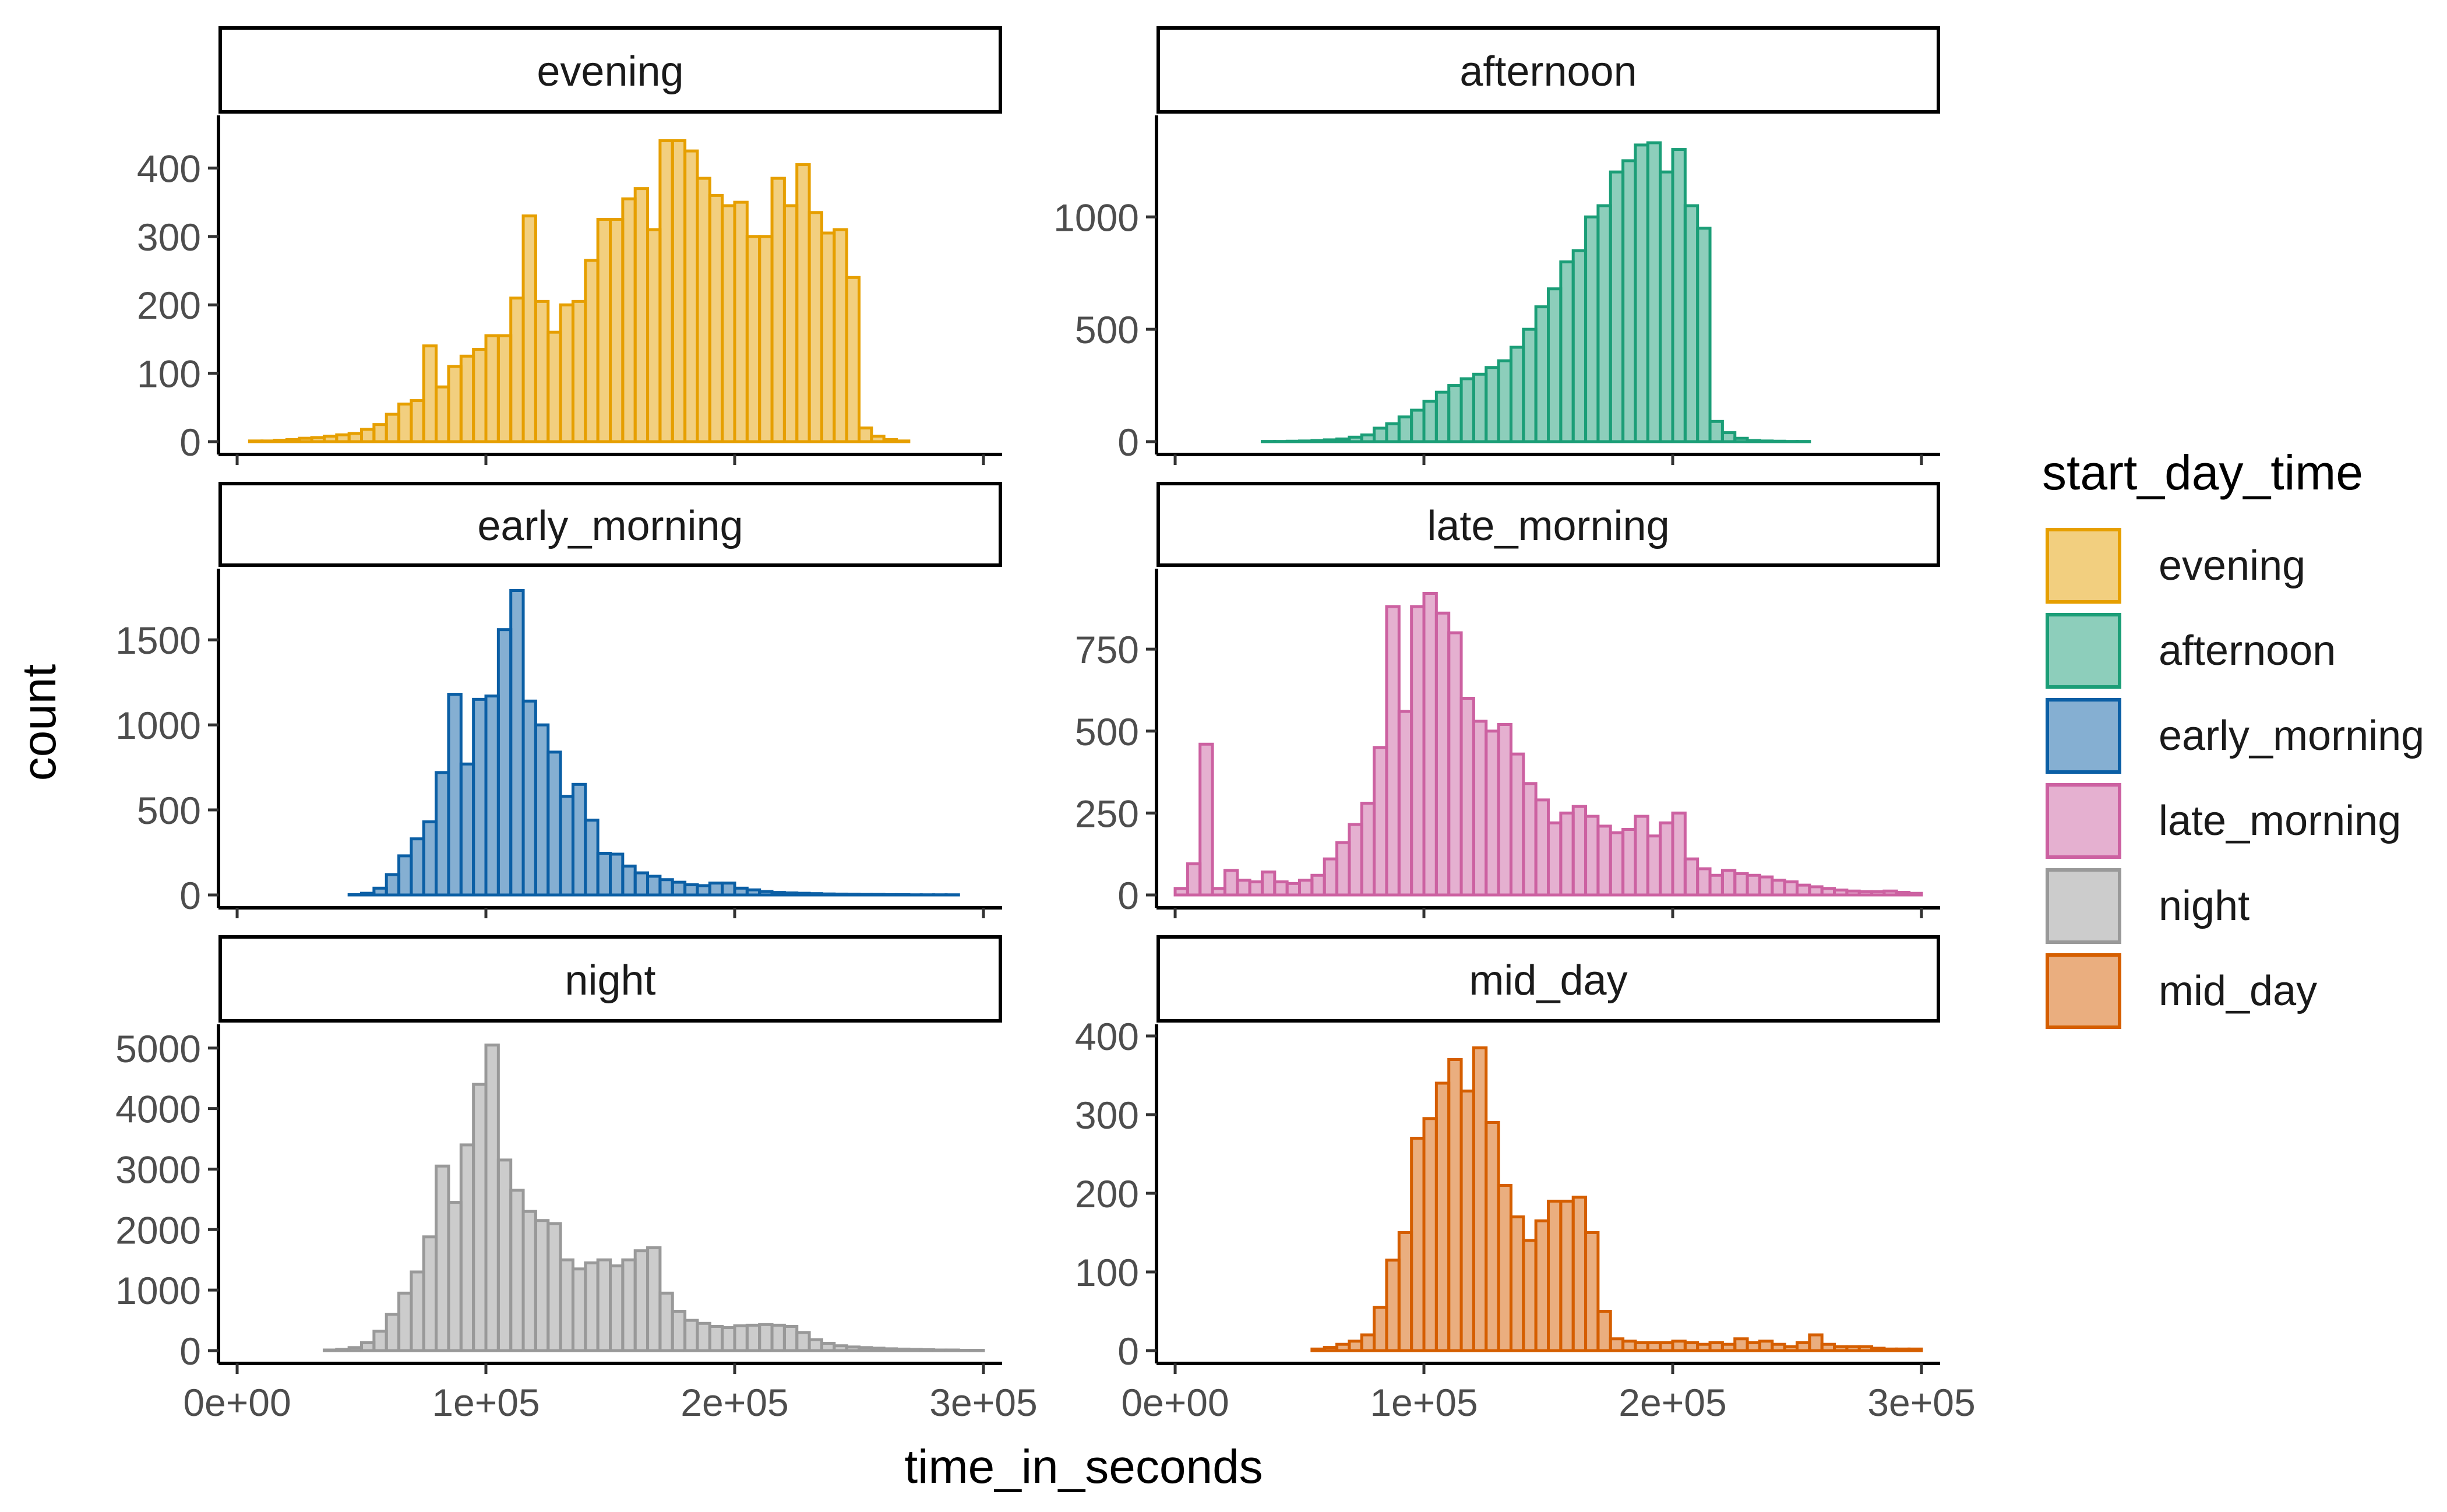 The image size is (2447, 1512). Describe the element at coordinates (1107, 329) in the screenshot. I see `y-tick-label: 500` at that location.